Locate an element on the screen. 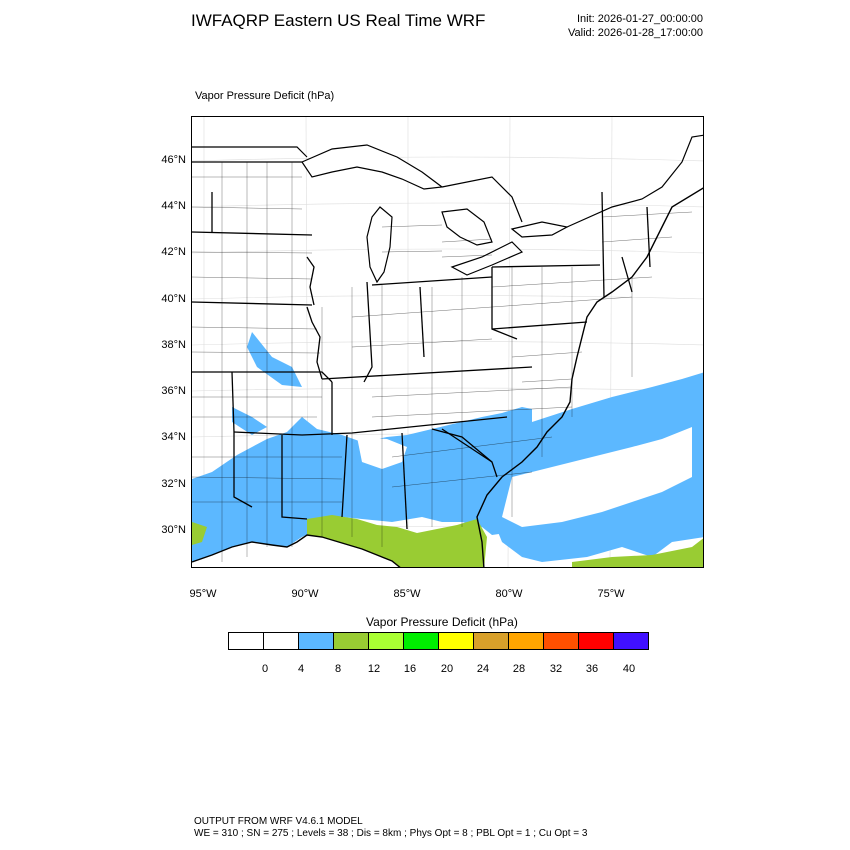  lat-label: 44°N is located at coordinates (173, 206).